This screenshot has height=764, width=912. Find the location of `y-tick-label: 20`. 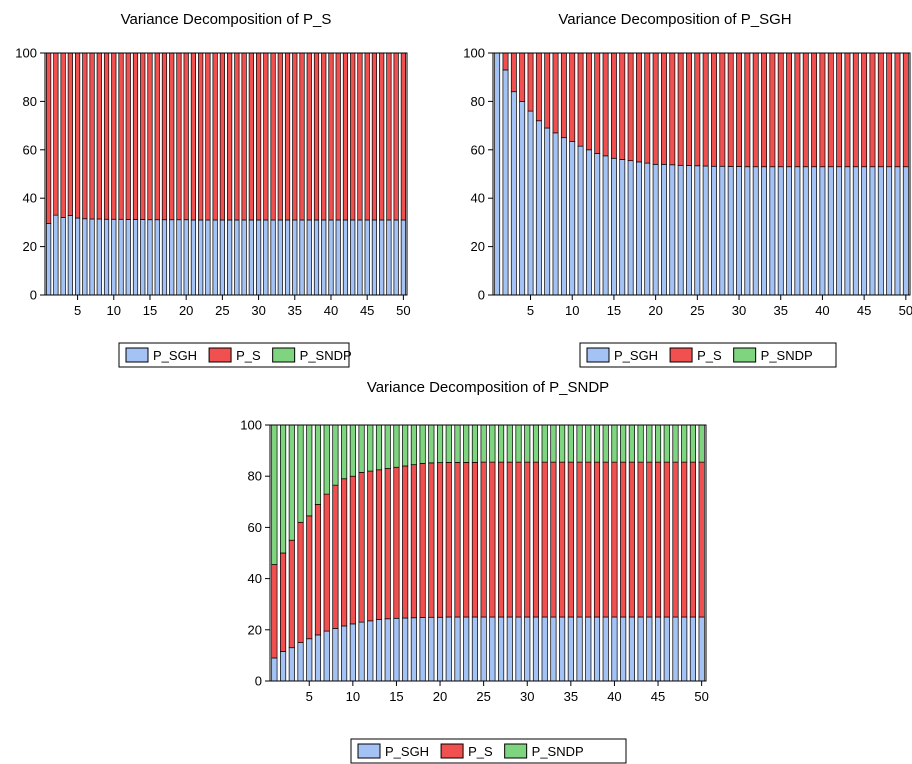

y-tick-label: 20 is located at coordinates (30, 246).